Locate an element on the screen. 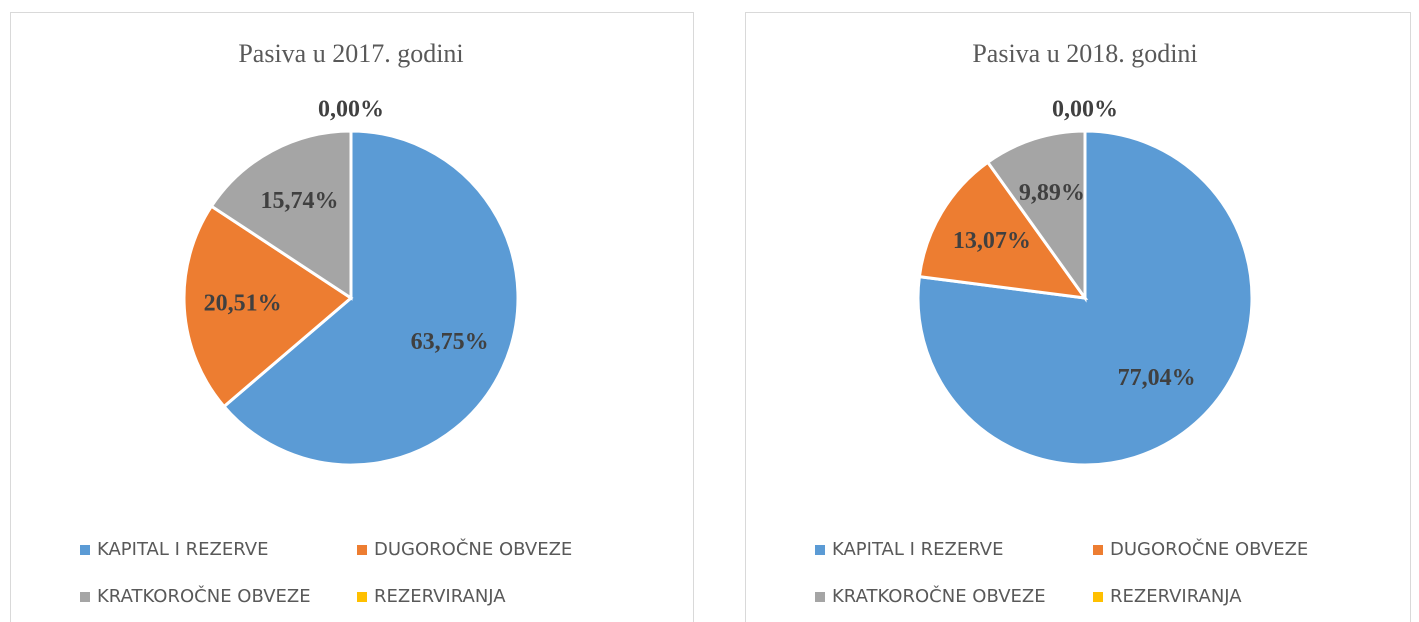 This screenshot has width=1419, height=622. data-label: 15,74% is located at coordinates (299, 201).